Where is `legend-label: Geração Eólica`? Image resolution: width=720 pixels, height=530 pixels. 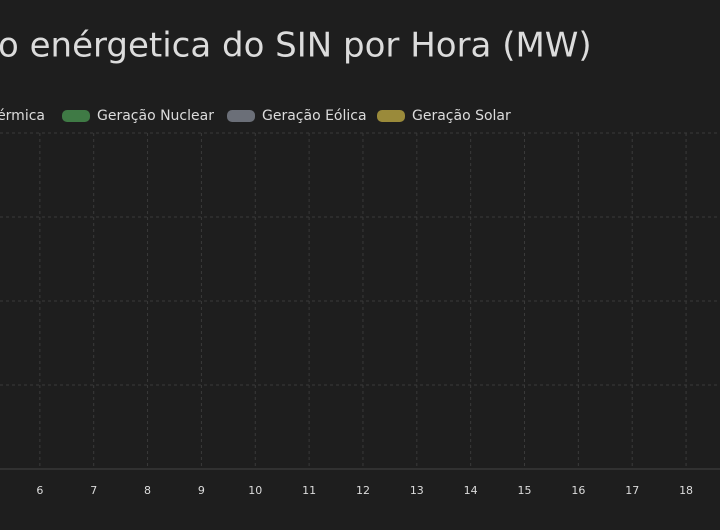 legend-label: Geração Eólica is located at coordinates (314, 116).